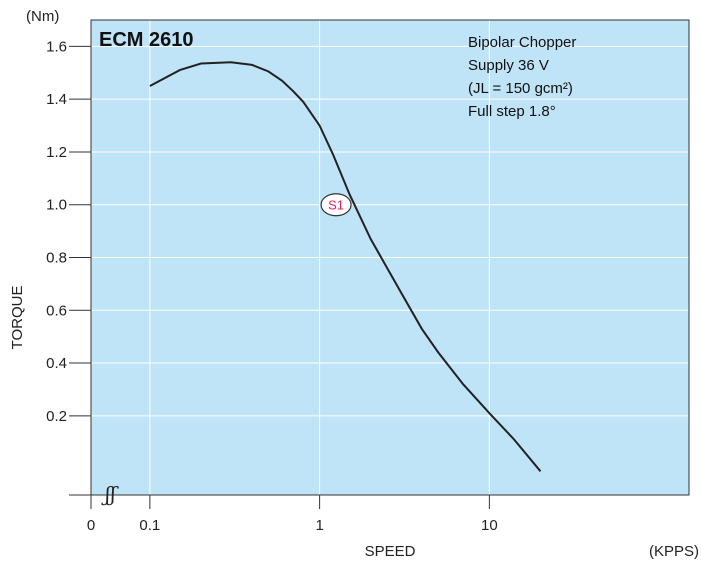 This screenshot has height=561, width=701. Describe the element at coordinates (674, 551) in the screenshot. I see `x-axis-unit: (KPPS)` at that location.